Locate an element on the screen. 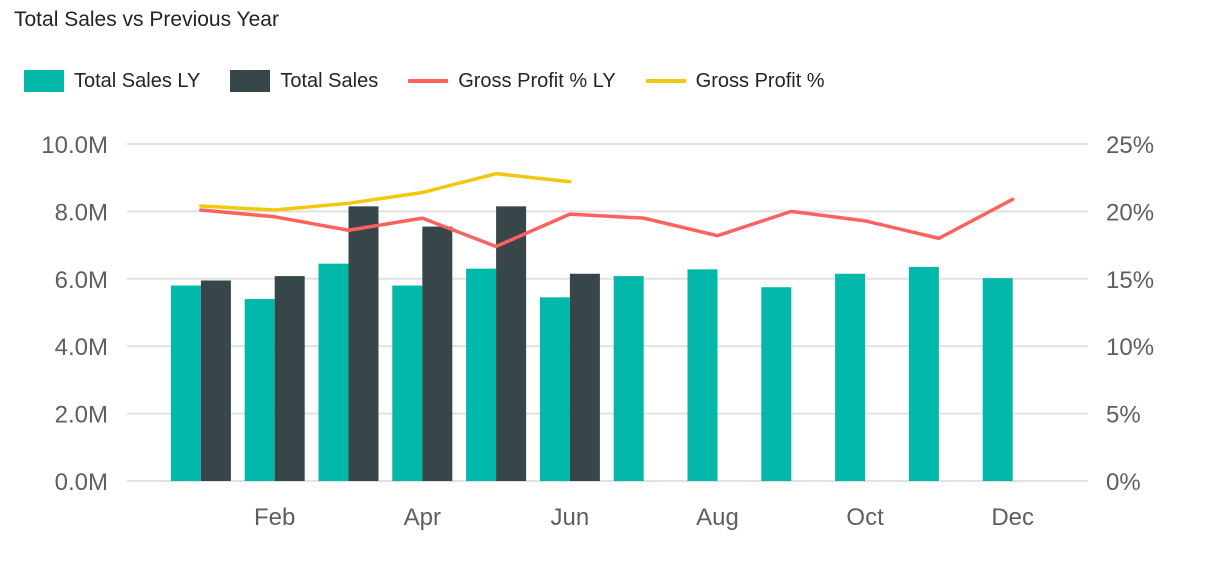  legend-item-total-sales: Total Sales is located at coordinates (304, 81).